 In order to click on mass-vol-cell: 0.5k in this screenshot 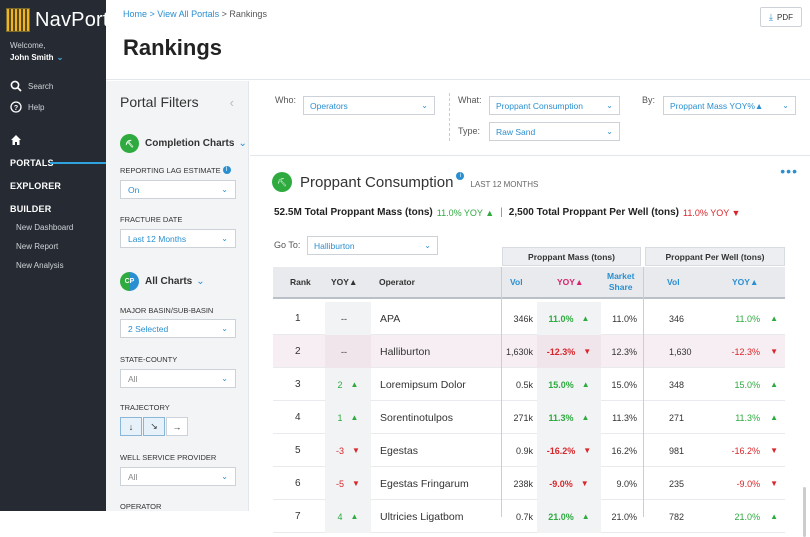, I will do `click(524, 384)`.